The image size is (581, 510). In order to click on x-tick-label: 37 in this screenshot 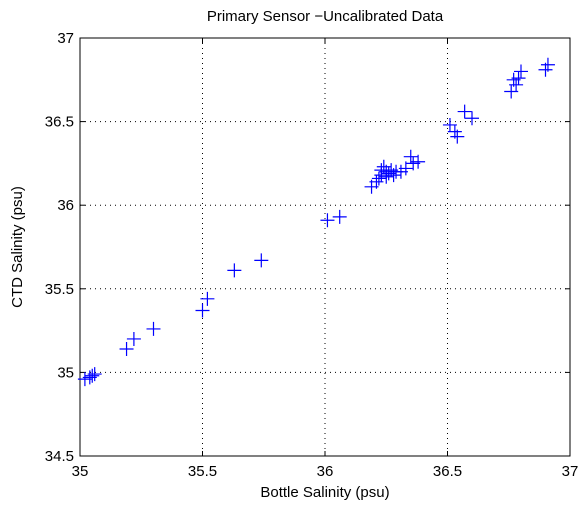, I will do `click(570, 471)`.